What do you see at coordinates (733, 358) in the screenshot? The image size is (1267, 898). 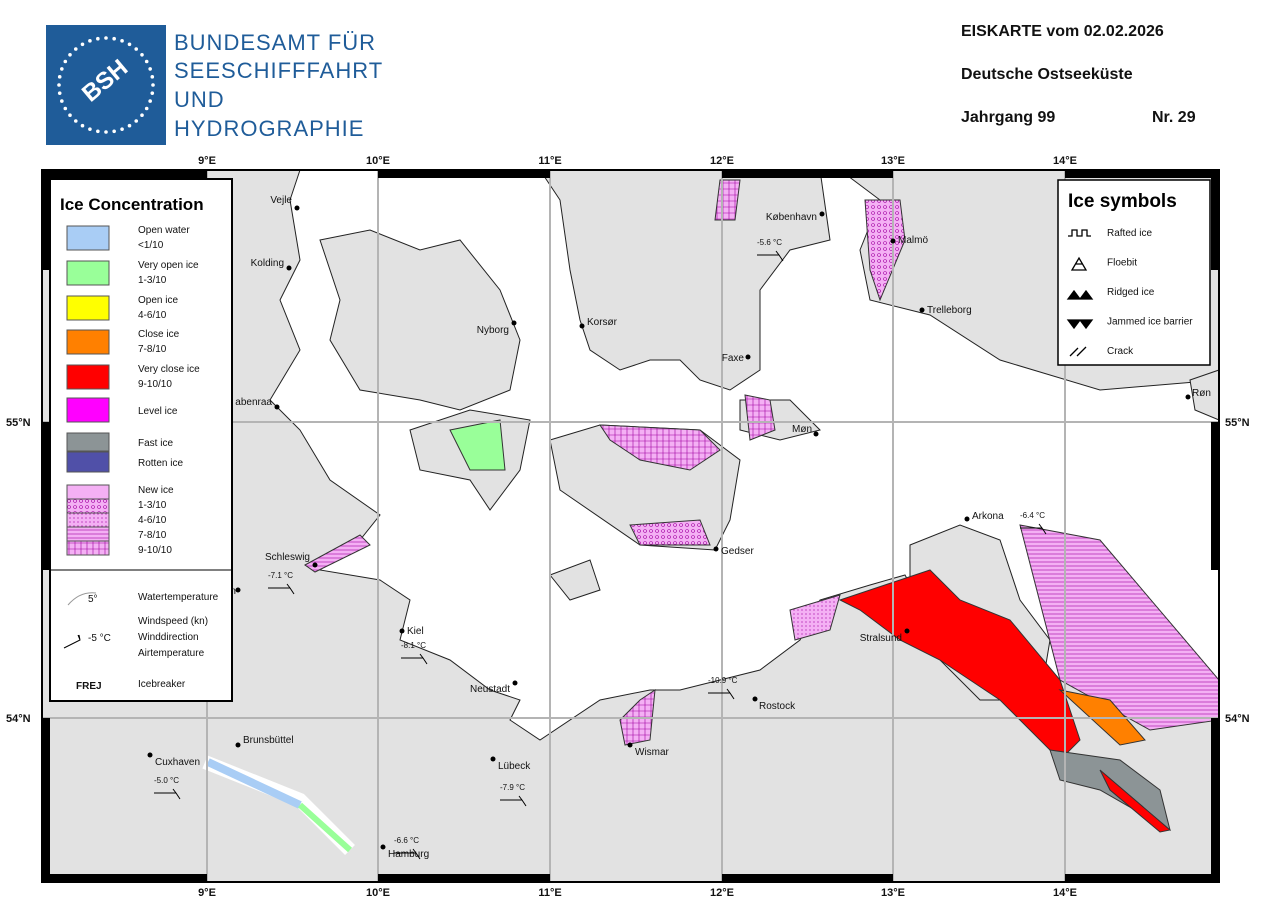 I see `place-label: Faxe` at bounding box center [733, 358].